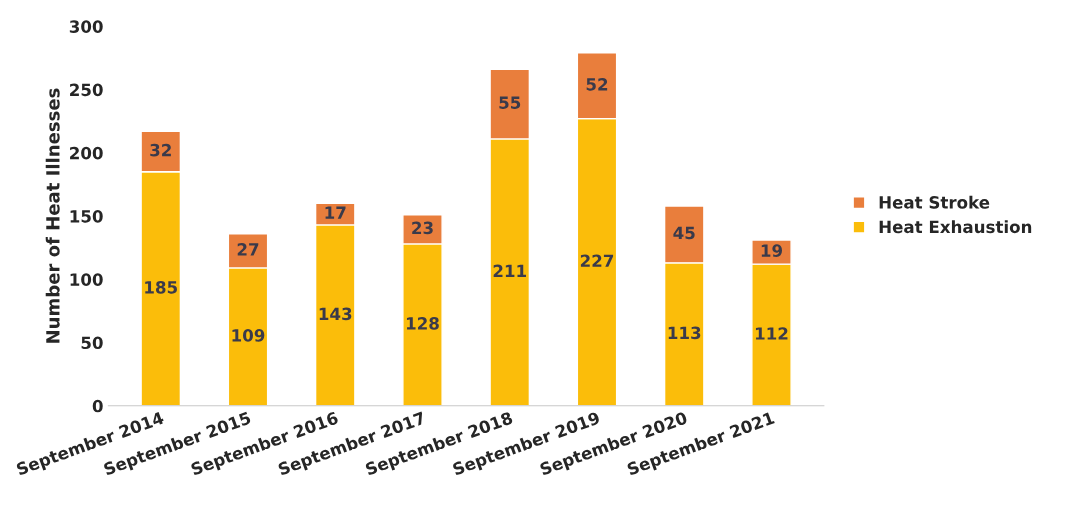 The image size is (1084, 527). Describe the element at coordinates (772, 250) in the screenshot. I see `data-label: 19` at that location.